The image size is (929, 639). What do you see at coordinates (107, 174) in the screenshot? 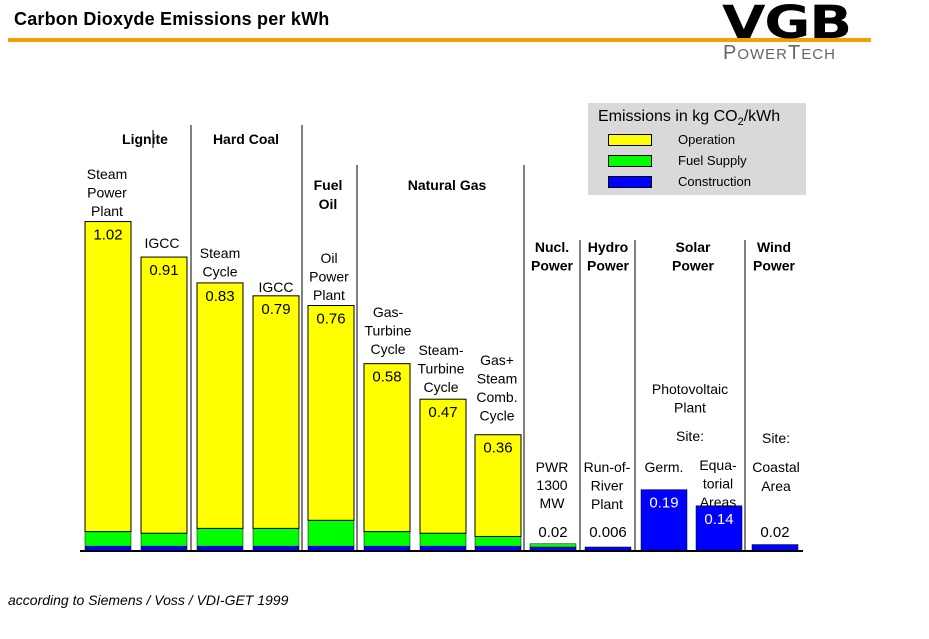
I see `annotation-steam-power-plant-line-1: Steam` at bounding box center [107, 174].